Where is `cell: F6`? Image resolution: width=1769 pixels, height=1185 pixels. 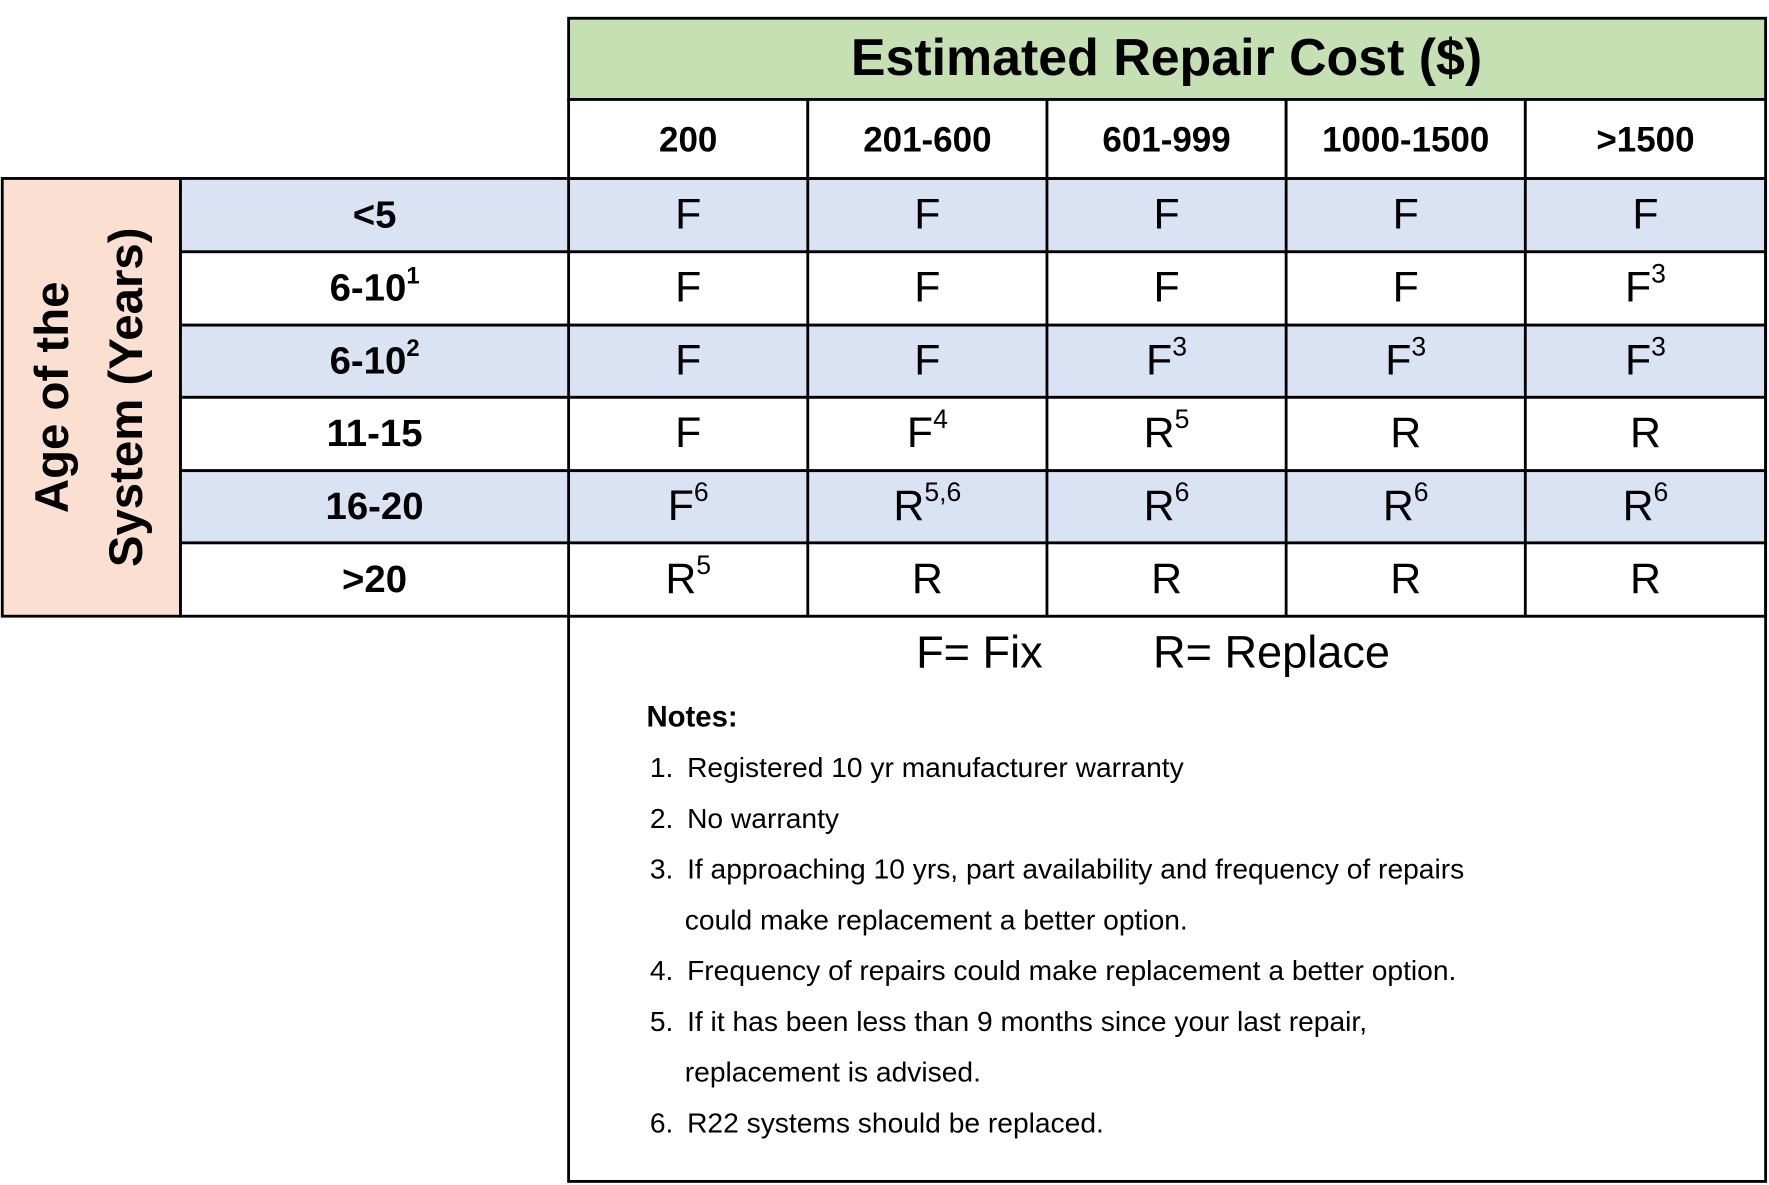 cell: F6 is located at coordinates (688, 503).